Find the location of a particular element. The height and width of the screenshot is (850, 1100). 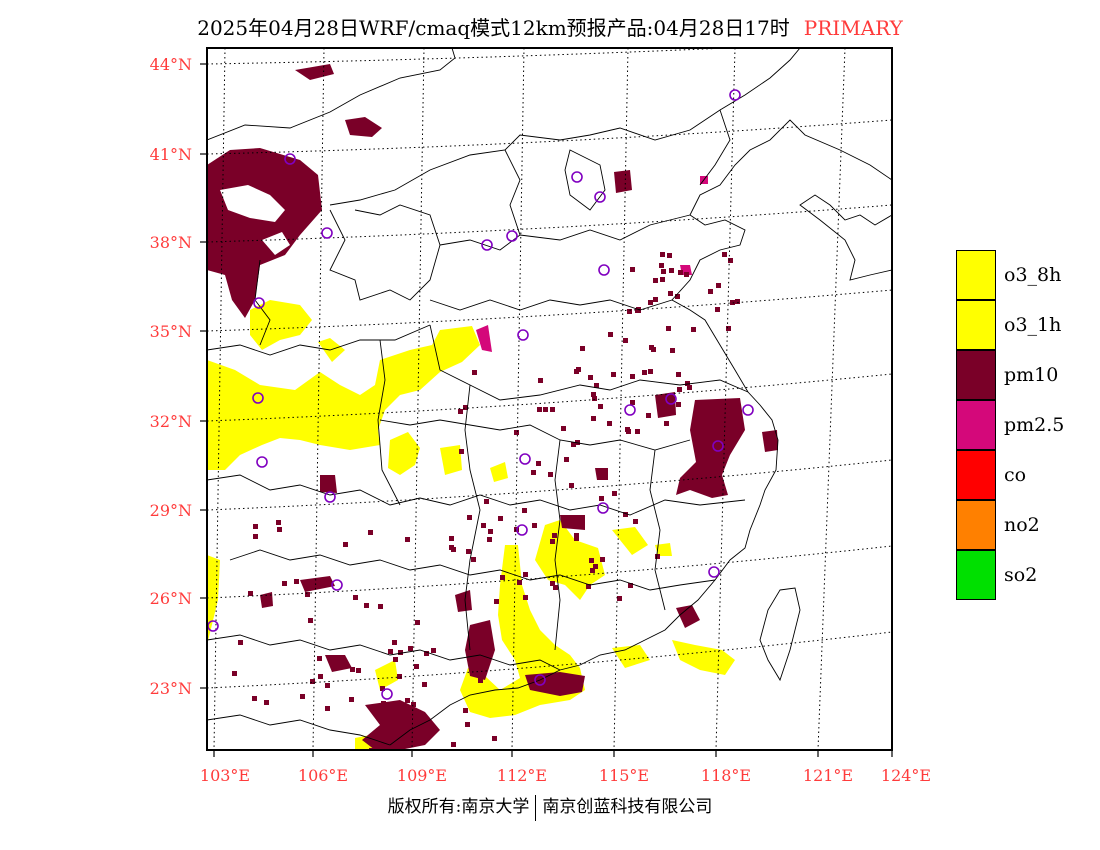

pm25-area is located at coordinates (484, 338).